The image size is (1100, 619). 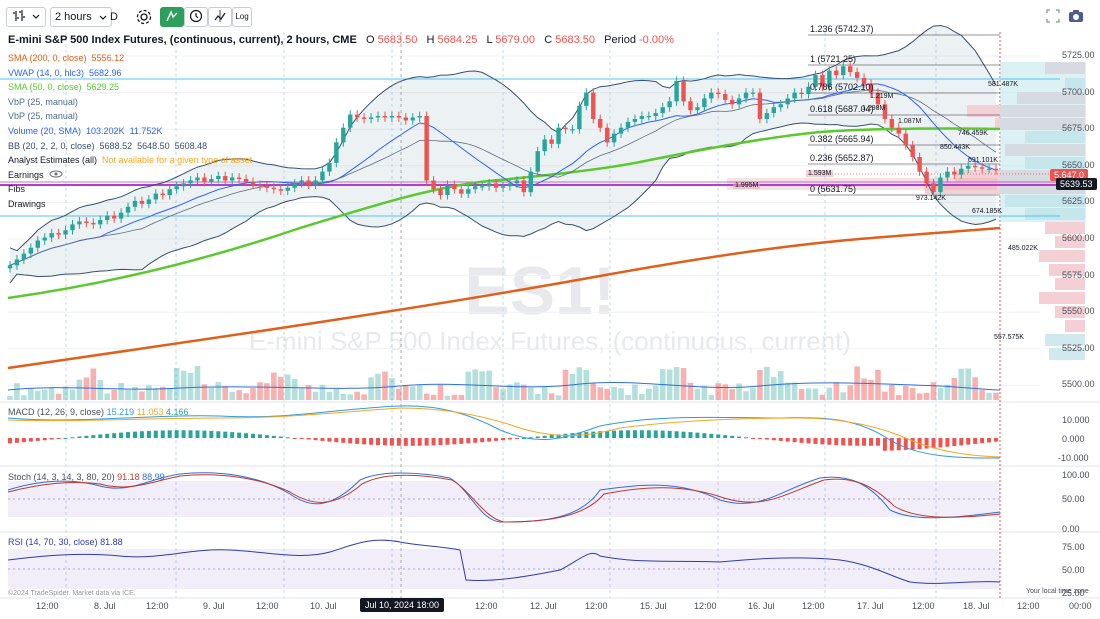 I want to click on indicator-row: SMA (200, 0, close) 5556.12, so click(x=68, y=58).